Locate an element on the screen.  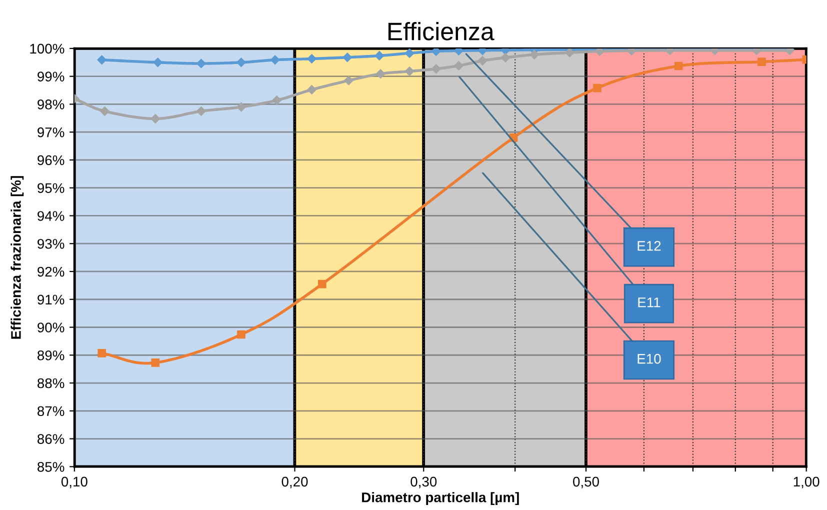
x-axis-title: Diametro particella [µm] is located at coordinates (440, 499).